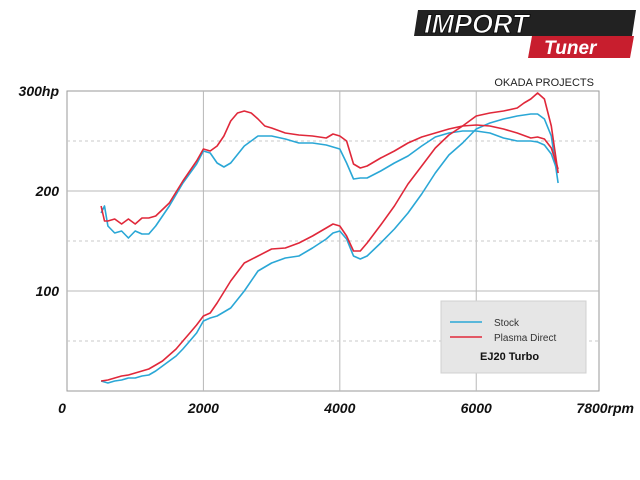 The height and width of the screenshot is (480, 640). What do you see at coordinates (507, 323) in the screenshot?
I see `legend-stock-label: Stock` at bounding box center [507, 323].